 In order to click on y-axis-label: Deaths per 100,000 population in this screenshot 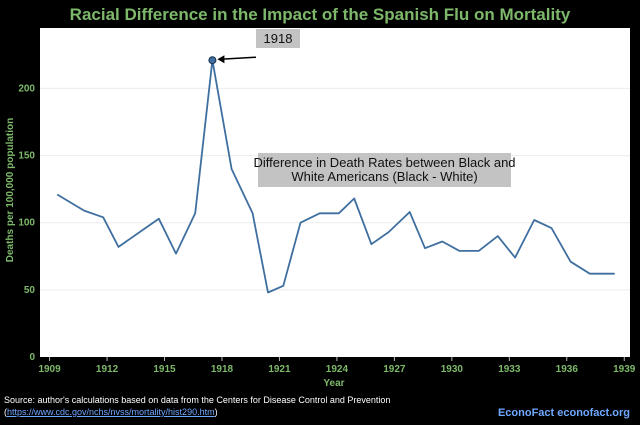, I will do `click(10, 190)`.